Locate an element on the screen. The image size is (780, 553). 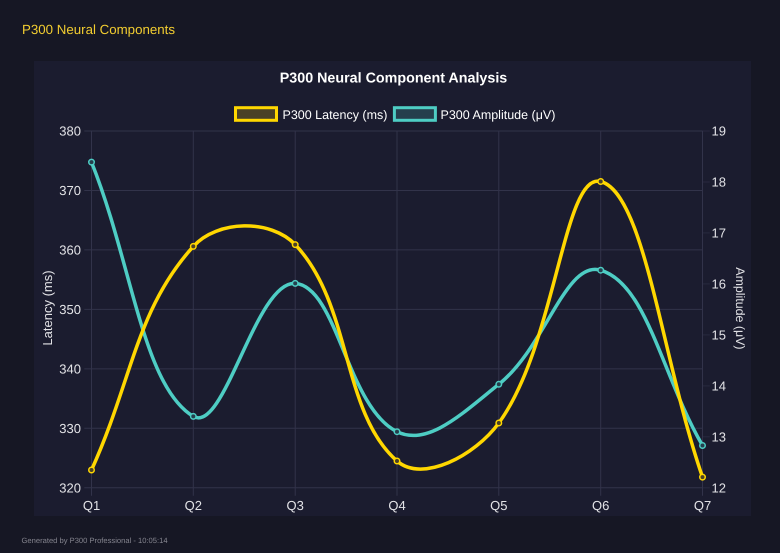
svg-text: 13 is located at coordinates (719, 436).